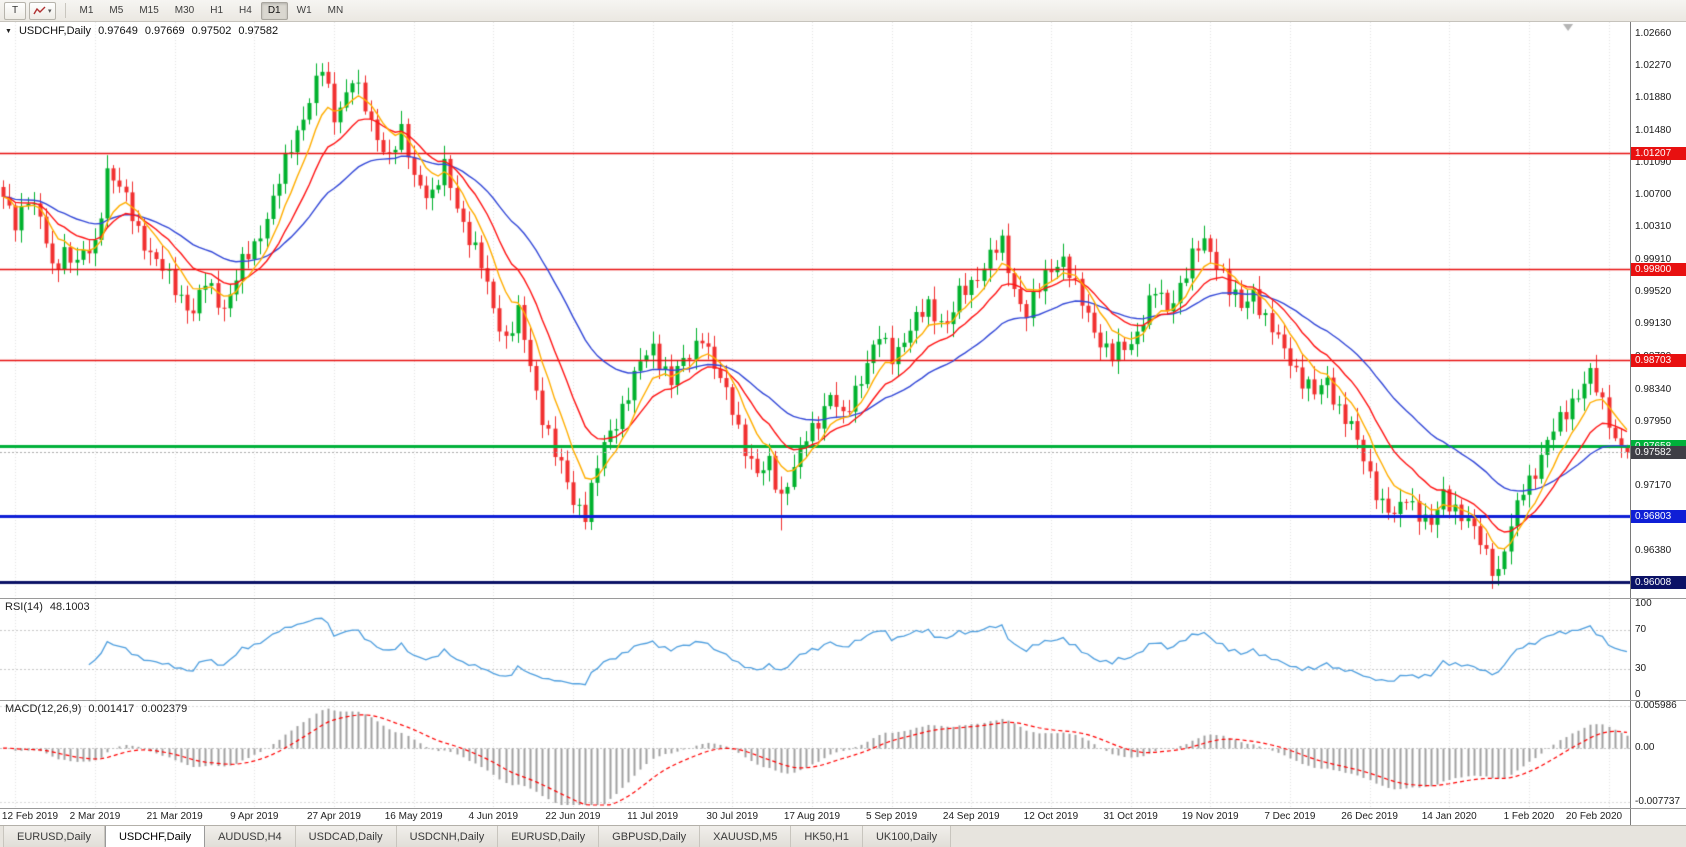 Image resolution: width=1686 pixels, height=847 pixels. What do you see at coordinates (149, 10) in the screenshot?
I see `timeframe-button-m15: M15` at bounding box center [149, 10].